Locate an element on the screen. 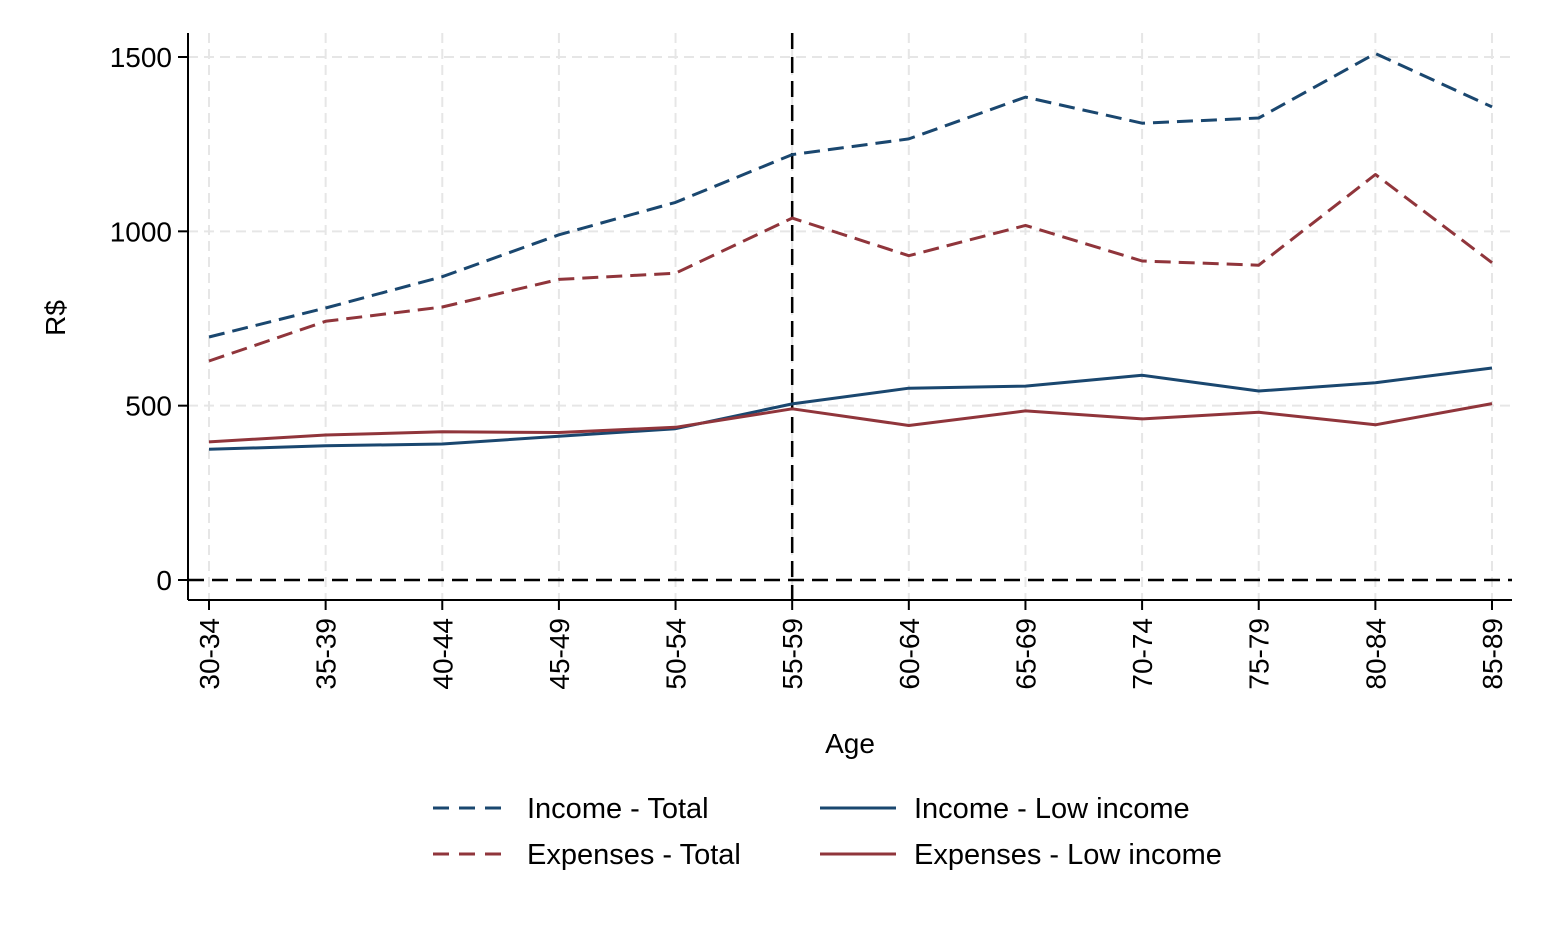  y-tick-label: 1500 is located at coordinates (141, 57).